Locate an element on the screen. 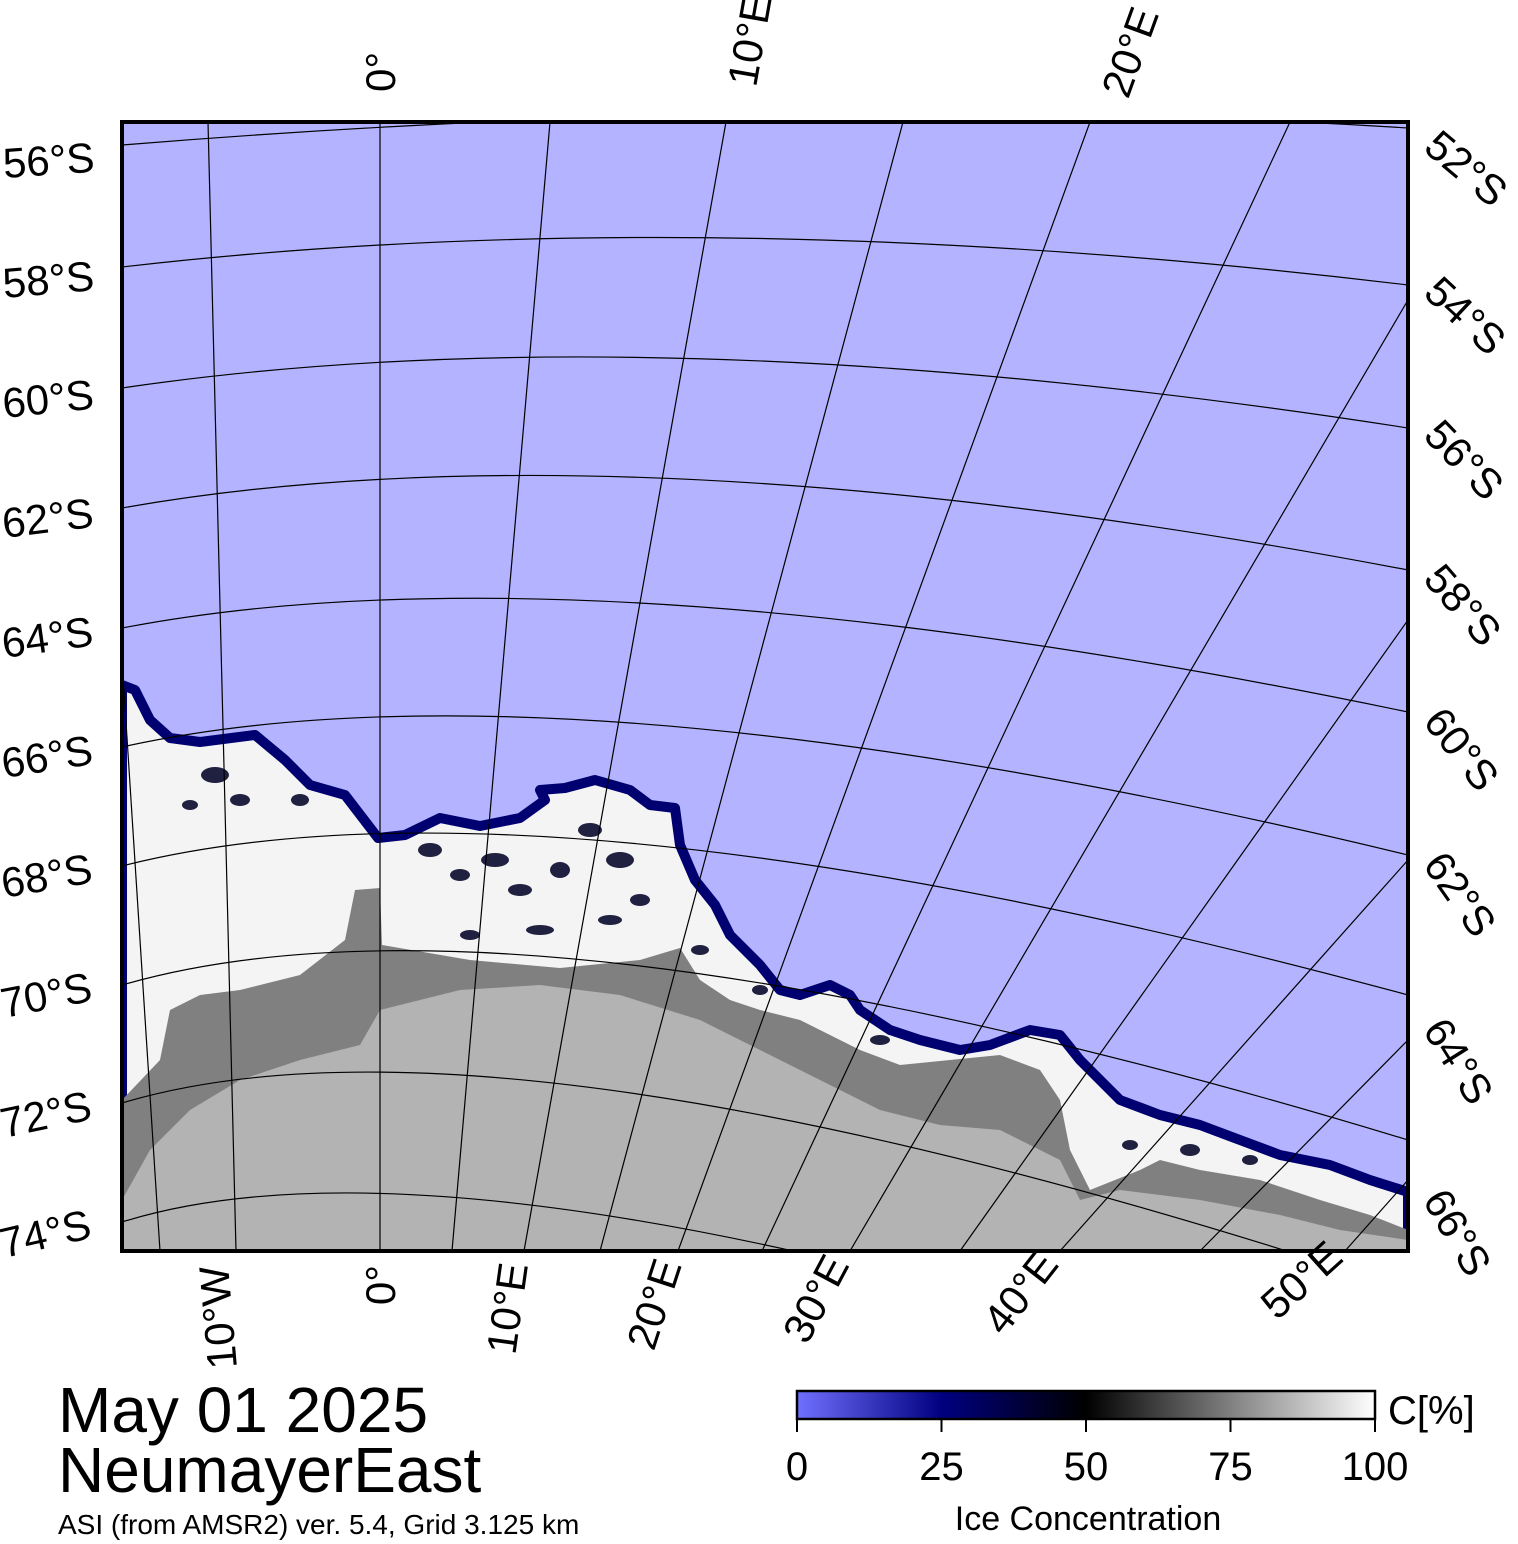 The height and width of the screenshot is (1544, 1518). colorbar-tick-label: 75 is located at coordinates (1230, 1467).